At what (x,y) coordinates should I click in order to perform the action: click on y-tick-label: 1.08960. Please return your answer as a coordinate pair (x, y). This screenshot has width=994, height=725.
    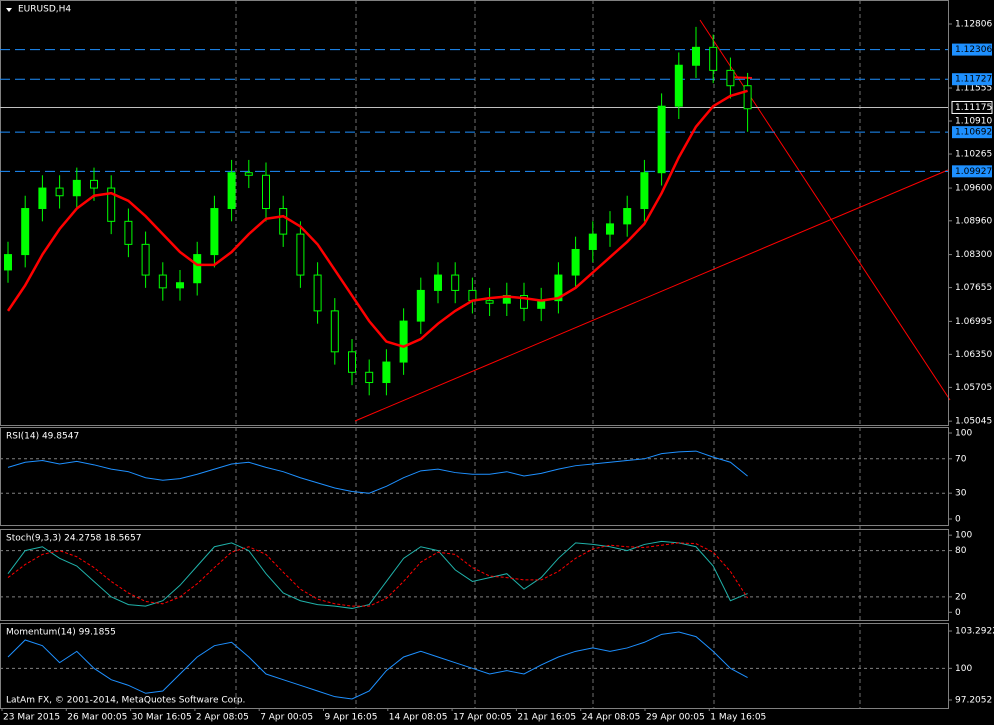
    Looking at the image, I should click on (973, 221).